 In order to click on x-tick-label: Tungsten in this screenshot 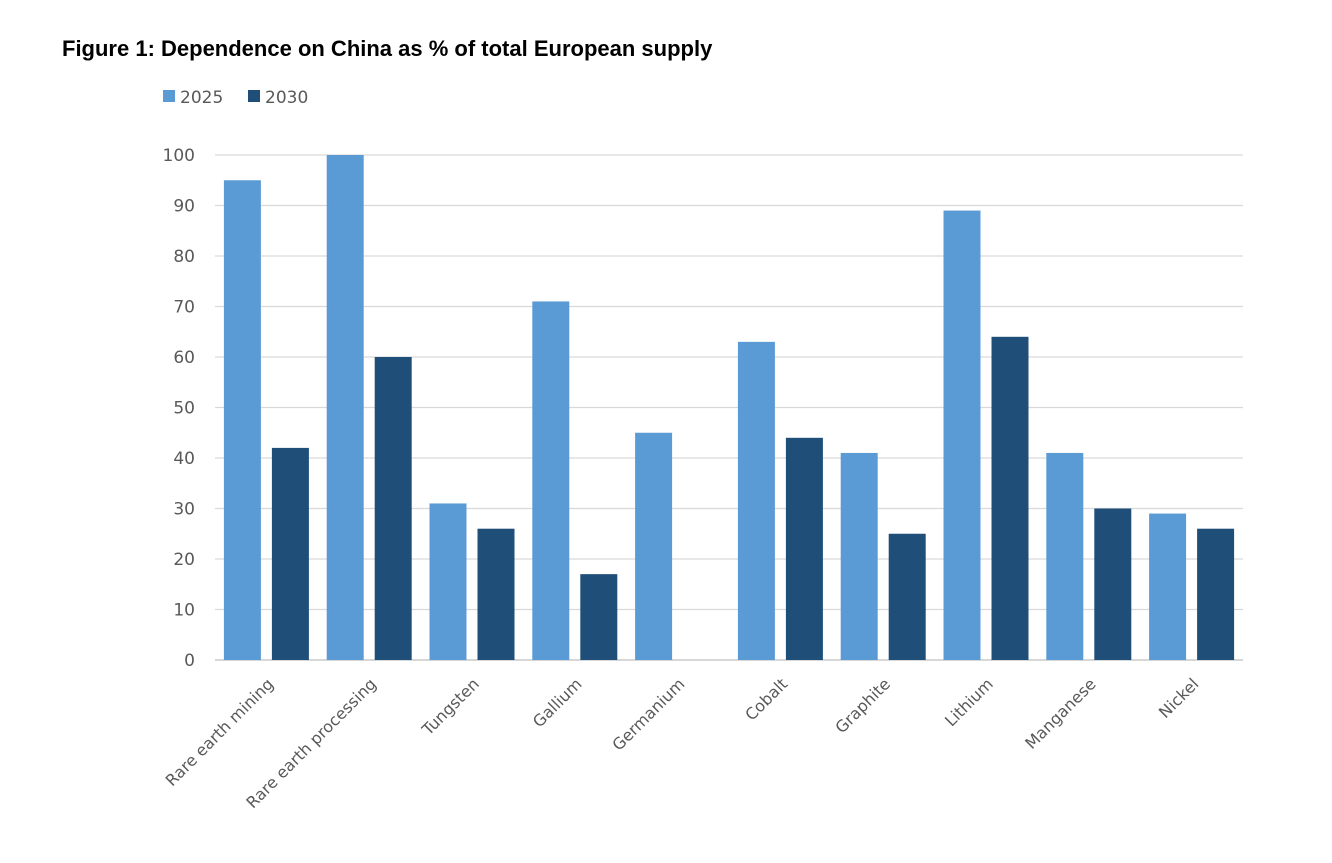, I will do `click(450, 706)`.